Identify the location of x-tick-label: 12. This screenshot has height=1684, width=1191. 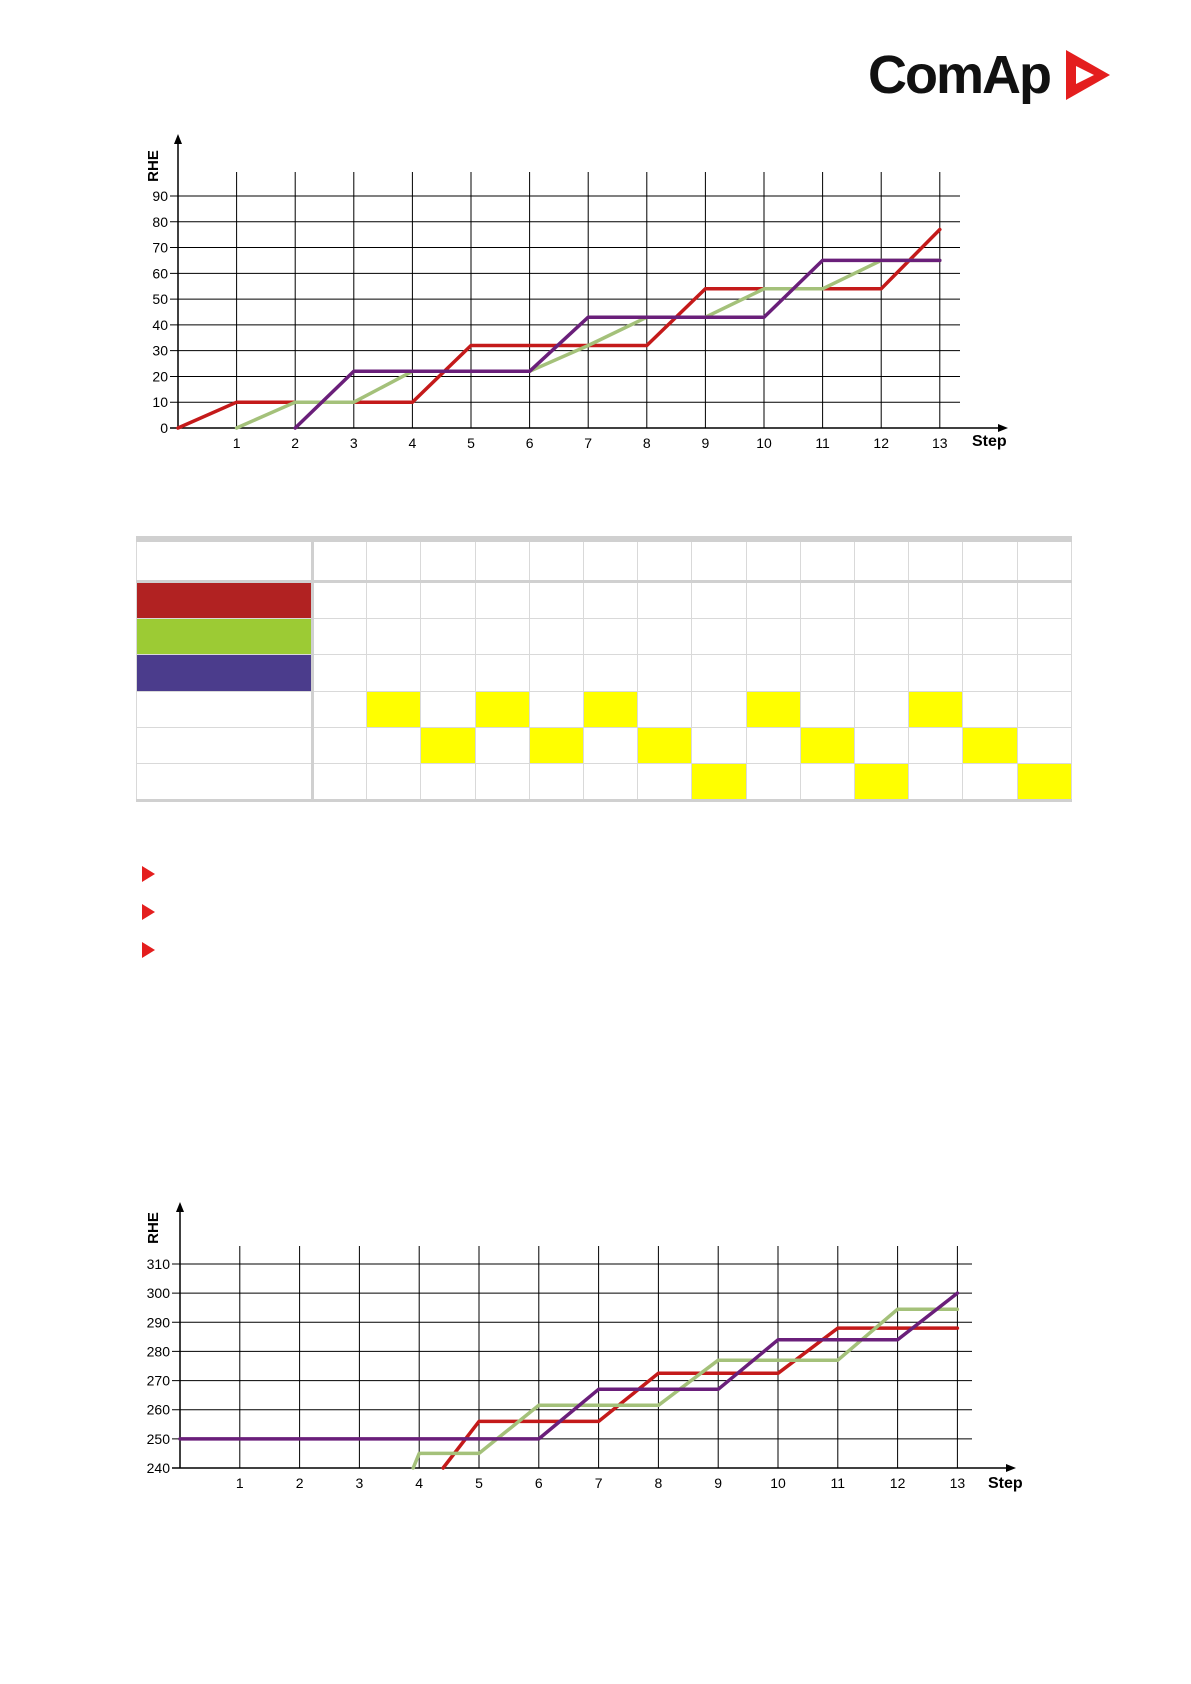
(898, 1483).